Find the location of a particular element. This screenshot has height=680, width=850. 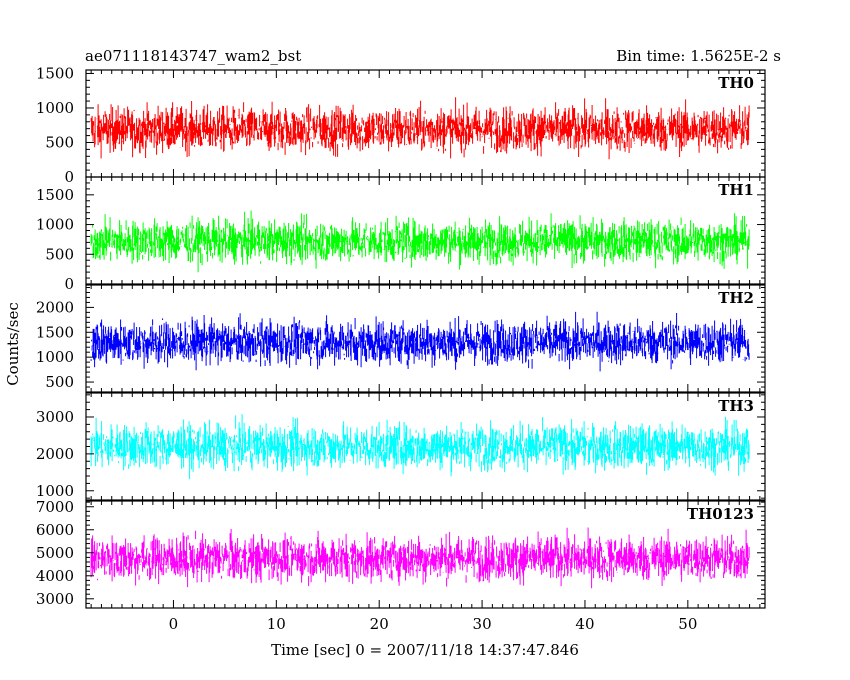

x-tick-label: 0 is located at coordinates (174, 624).